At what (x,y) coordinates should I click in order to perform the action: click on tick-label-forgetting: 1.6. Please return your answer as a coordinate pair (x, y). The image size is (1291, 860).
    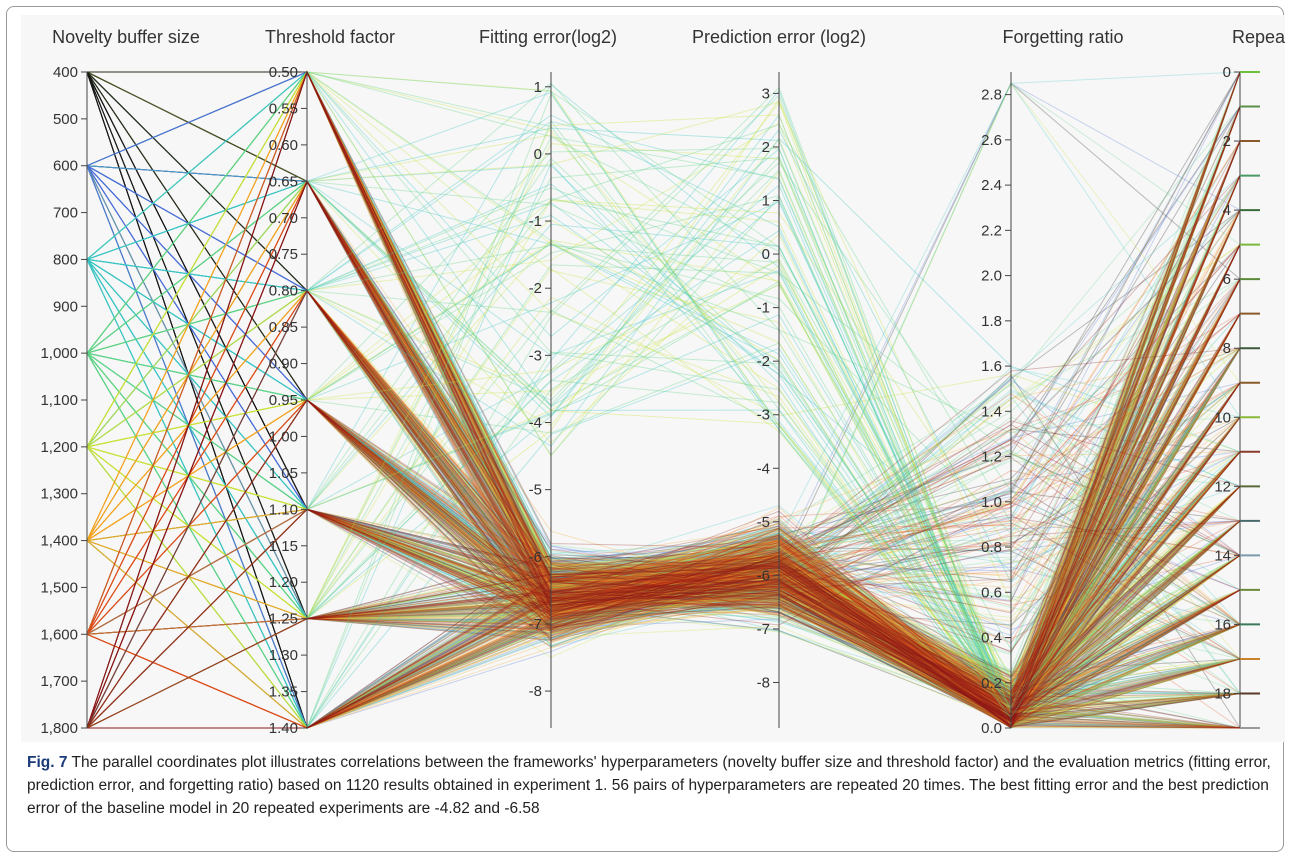
    Looking at the image, I should click on (991, 366).